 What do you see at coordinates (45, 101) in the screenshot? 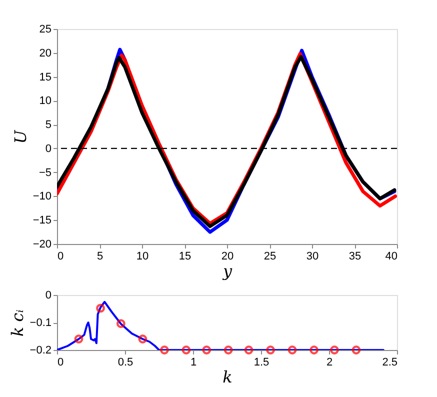
I see `y-tick-label: 10` at bounding box center [45, 101].